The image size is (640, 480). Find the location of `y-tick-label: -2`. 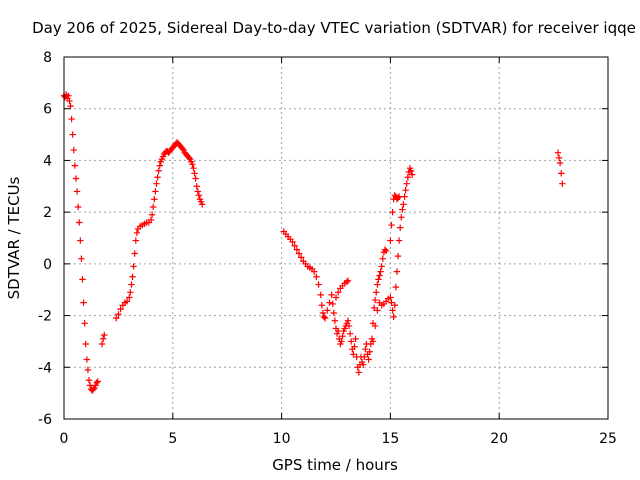

y-tick-label: -2 is located at coordinates (45, 317).